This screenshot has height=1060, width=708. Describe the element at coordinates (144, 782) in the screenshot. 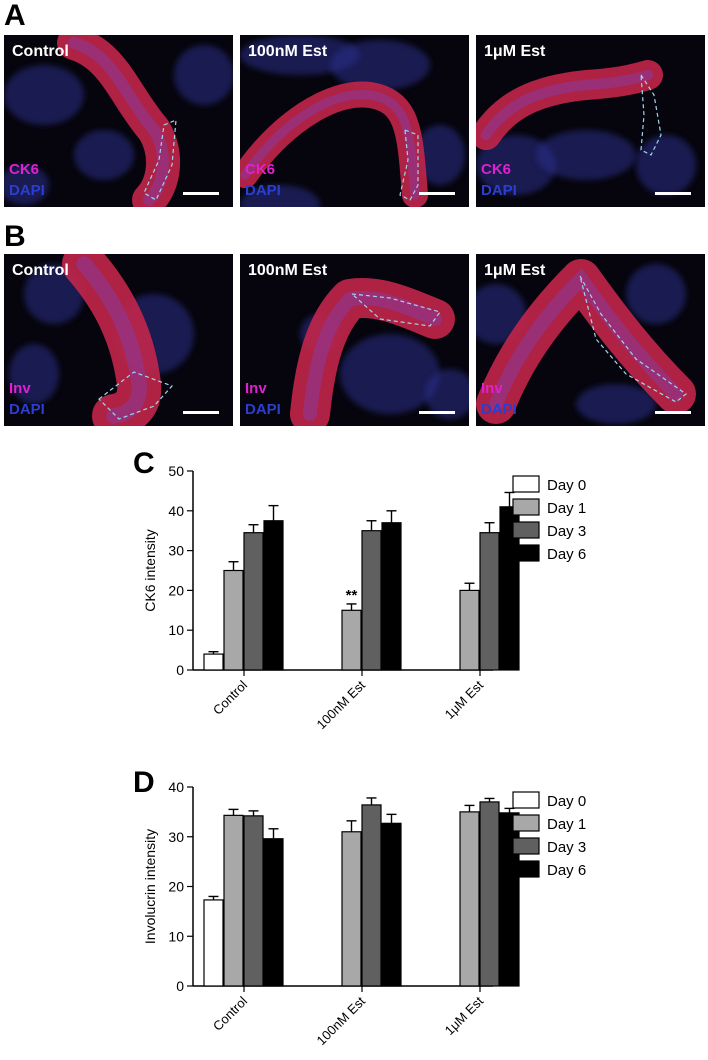

I see `panel-letter-d: D` at that location.